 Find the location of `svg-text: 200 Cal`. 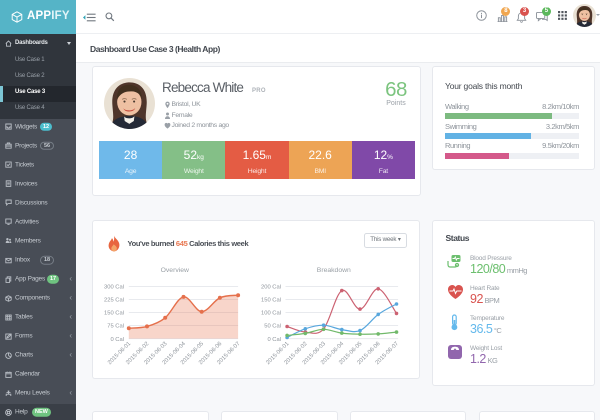

svg-text: 200 Cal is located at coordinates (271, 288).